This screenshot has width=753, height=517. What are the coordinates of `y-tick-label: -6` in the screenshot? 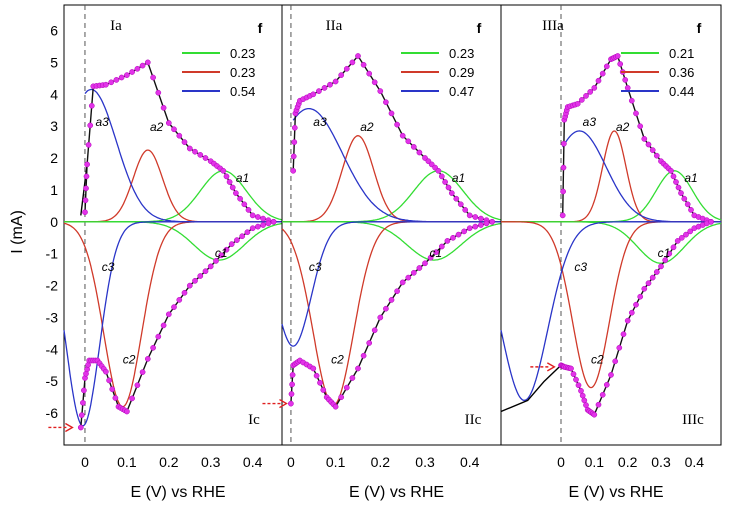 It's located at (52, 413).